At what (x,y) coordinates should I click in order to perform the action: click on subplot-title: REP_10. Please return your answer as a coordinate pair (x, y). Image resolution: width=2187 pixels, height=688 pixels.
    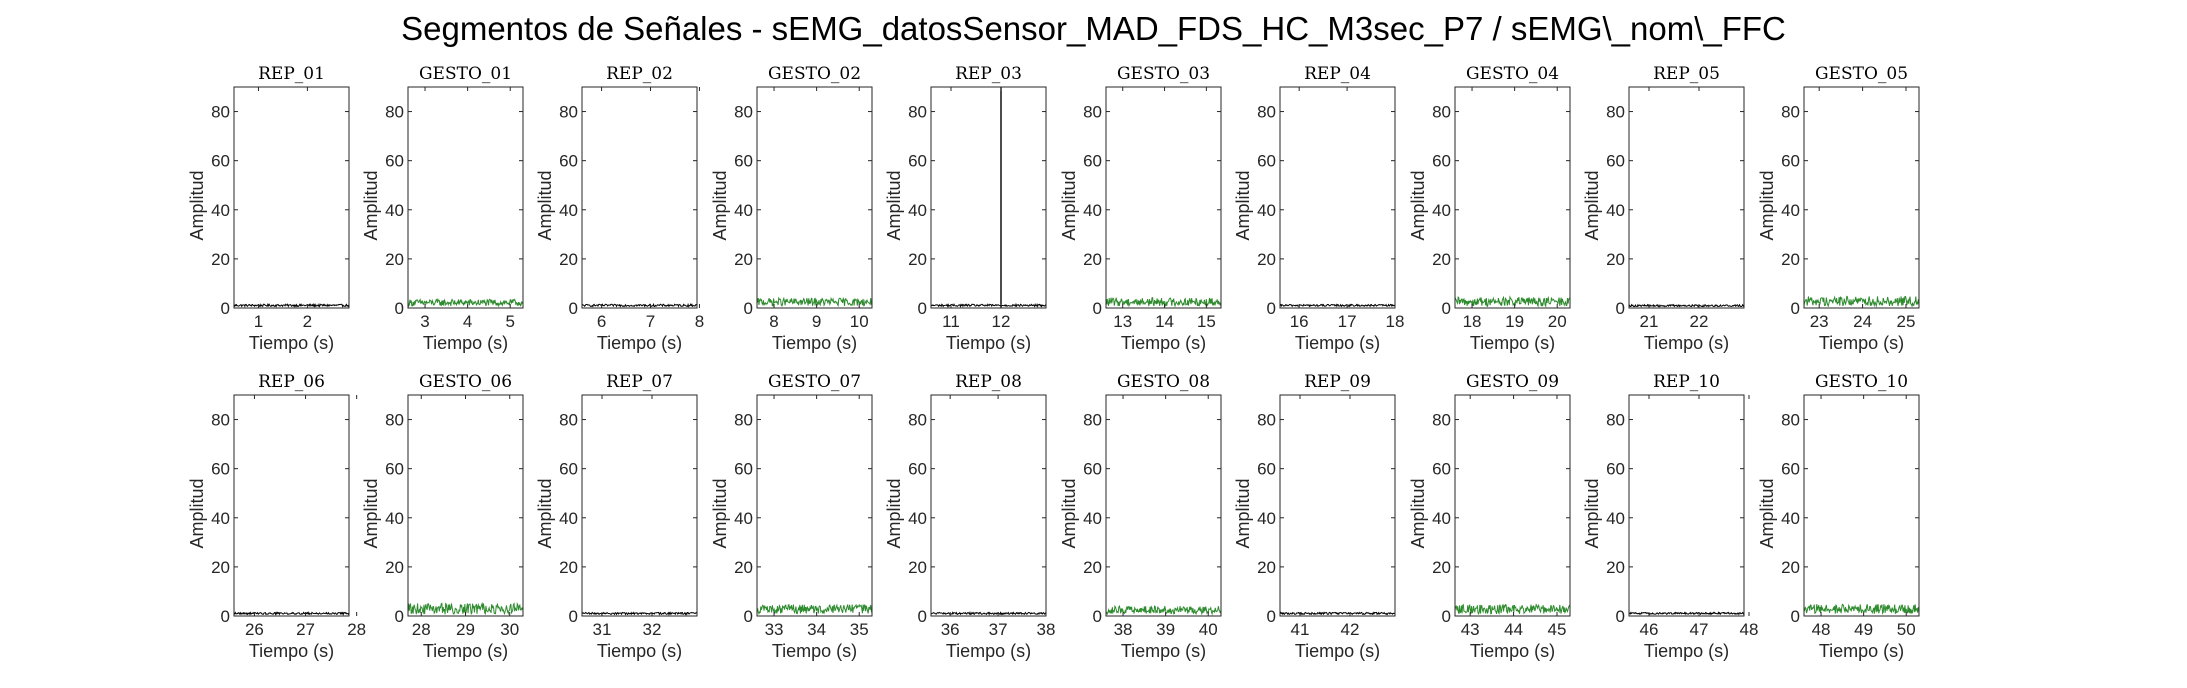
    Looking at the image, I should click on (1686, 382).